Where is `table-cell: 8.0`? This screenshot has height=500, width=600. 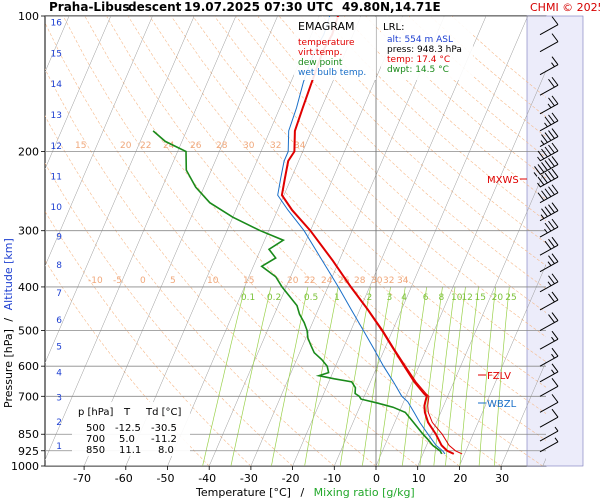 table-cell: 8.0 is located at coordinates (166, 450).